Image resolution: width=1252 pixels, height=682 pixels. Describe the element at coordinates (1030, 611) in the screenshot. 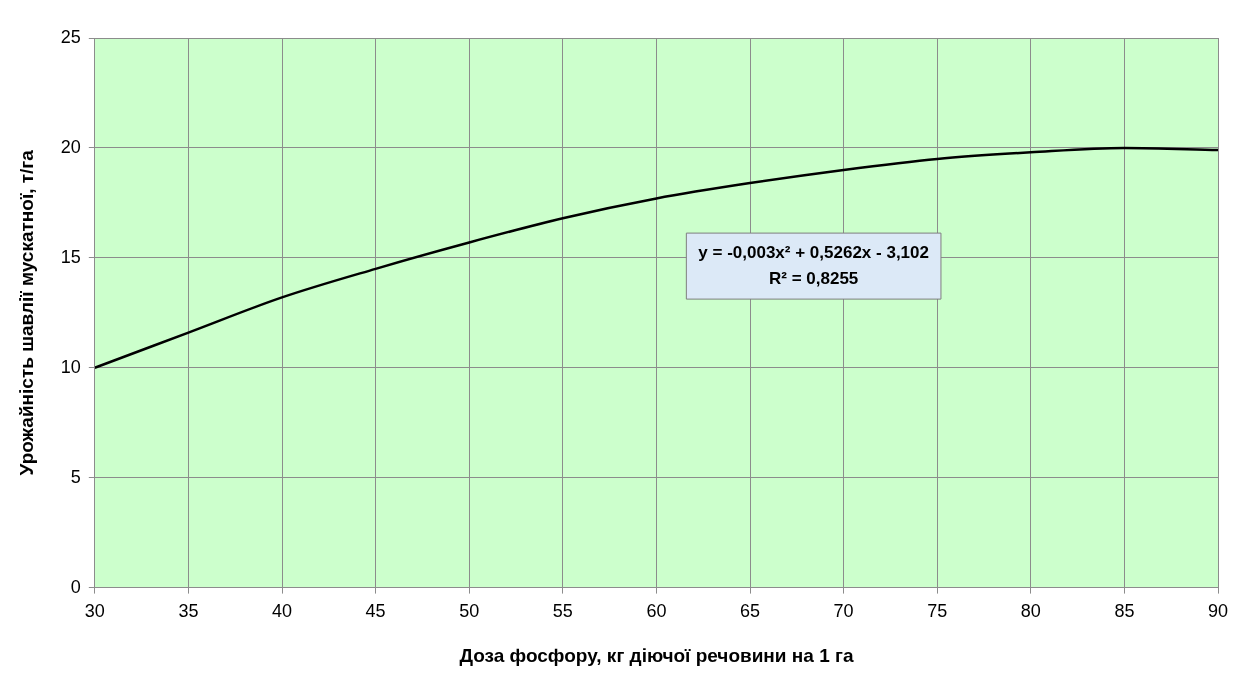

I see `x-tick-label: 80` at that location.